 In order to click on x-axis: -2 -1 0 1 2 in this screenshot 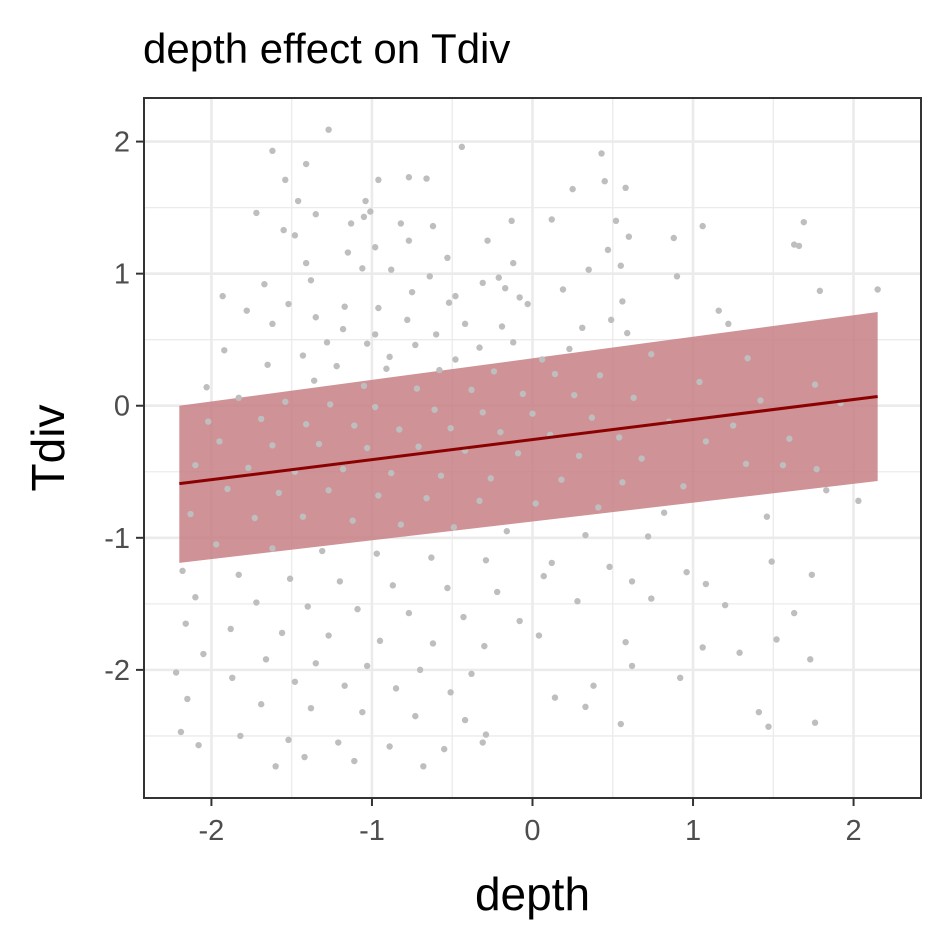, I will do `click(530, 822)`.